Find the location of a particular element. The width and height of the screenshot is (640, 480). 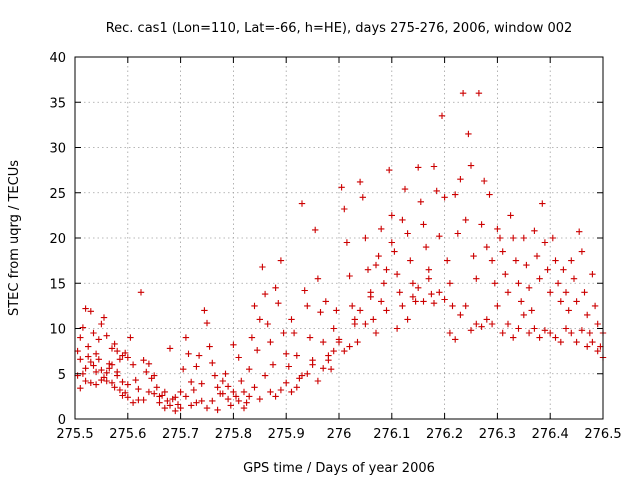

y-tick-labels: 0 5 10 15 20 25 30 35 40 is located at coordinates (57, 239).